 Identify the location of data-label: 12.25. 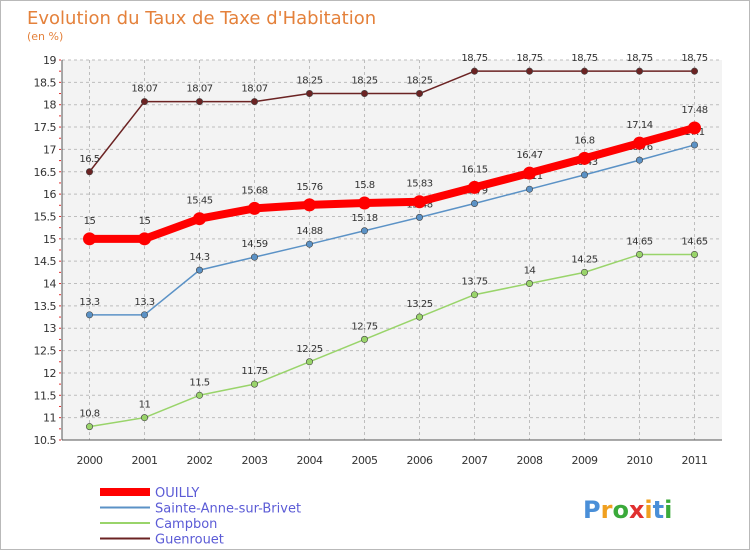
(309, 349).